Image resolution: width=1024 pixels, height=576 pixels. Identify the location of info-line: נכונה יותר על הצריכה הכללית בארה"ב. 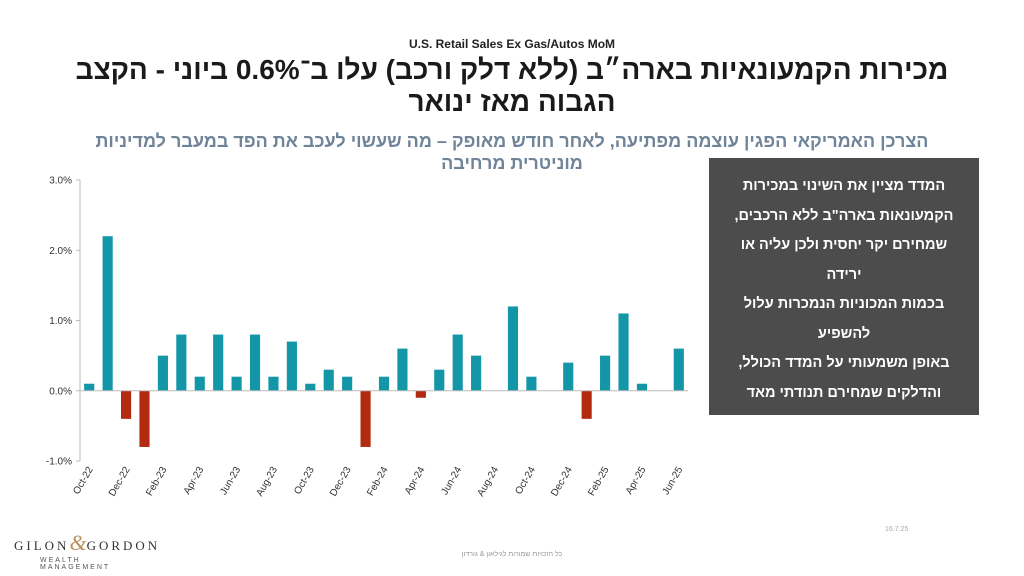
(844, 525).